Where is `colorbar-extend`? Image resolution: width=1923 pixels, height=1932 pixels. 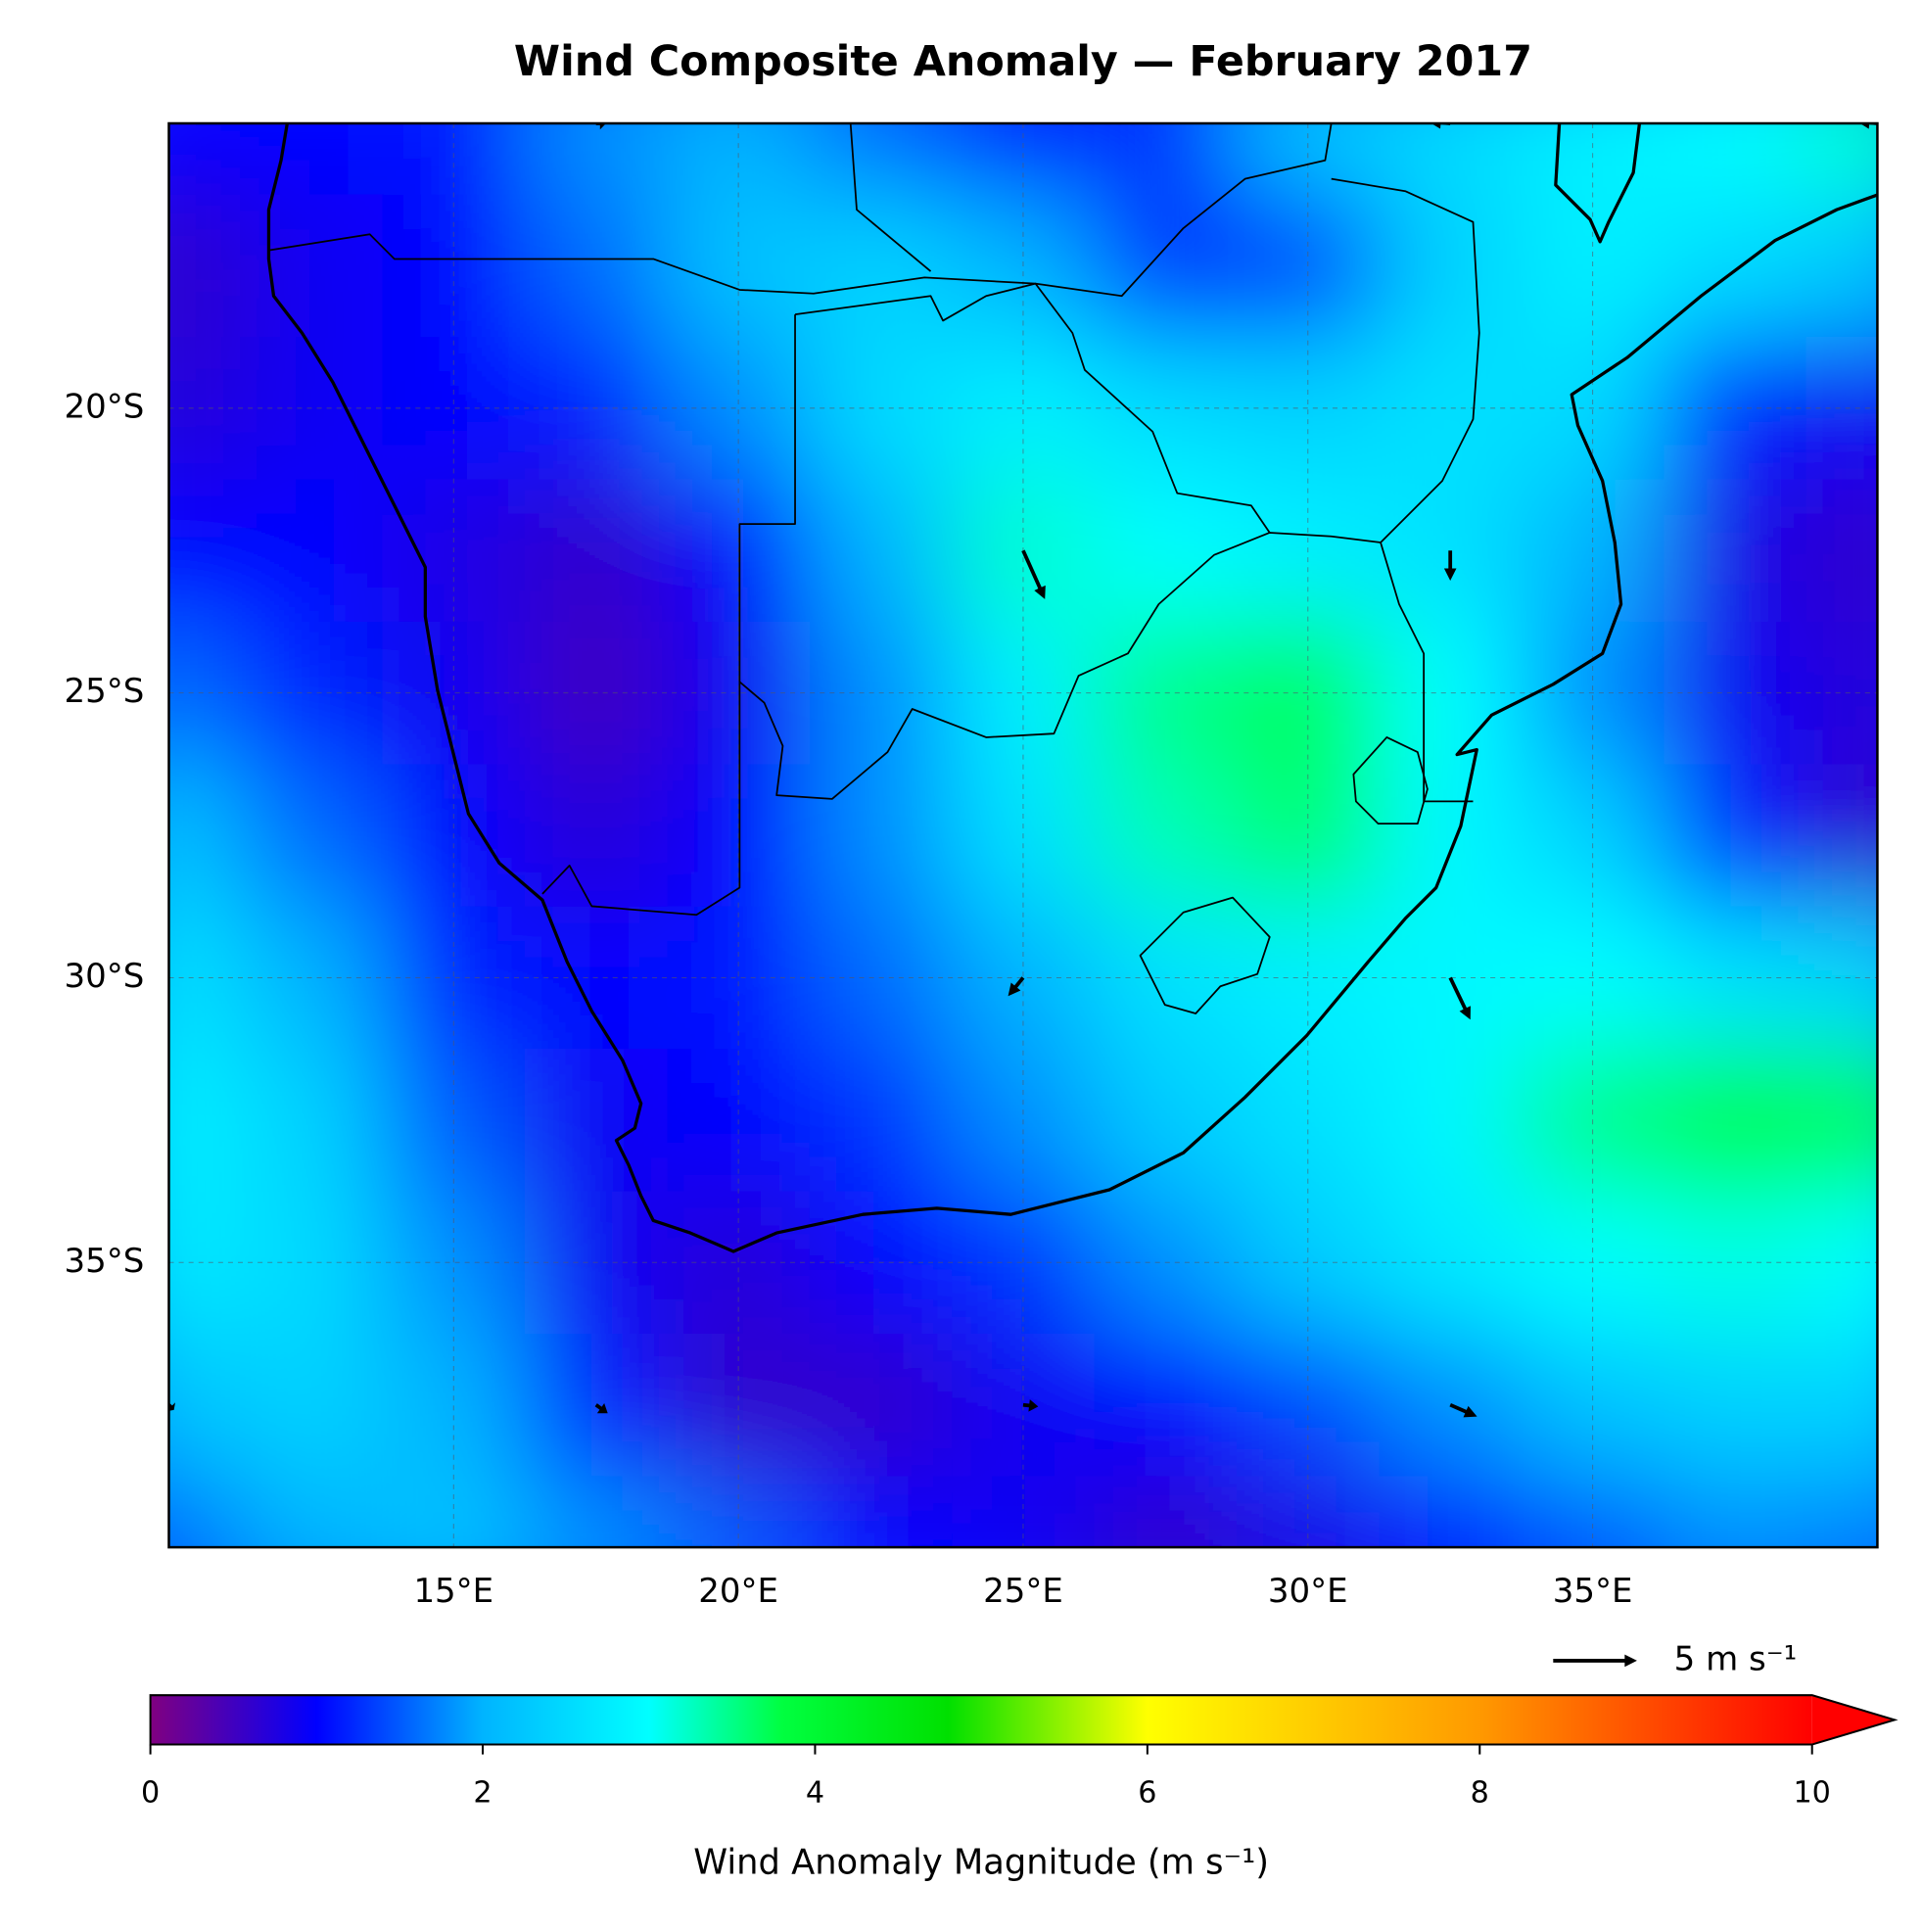 colorbar-extend is located at coordinates (1853, 1720).